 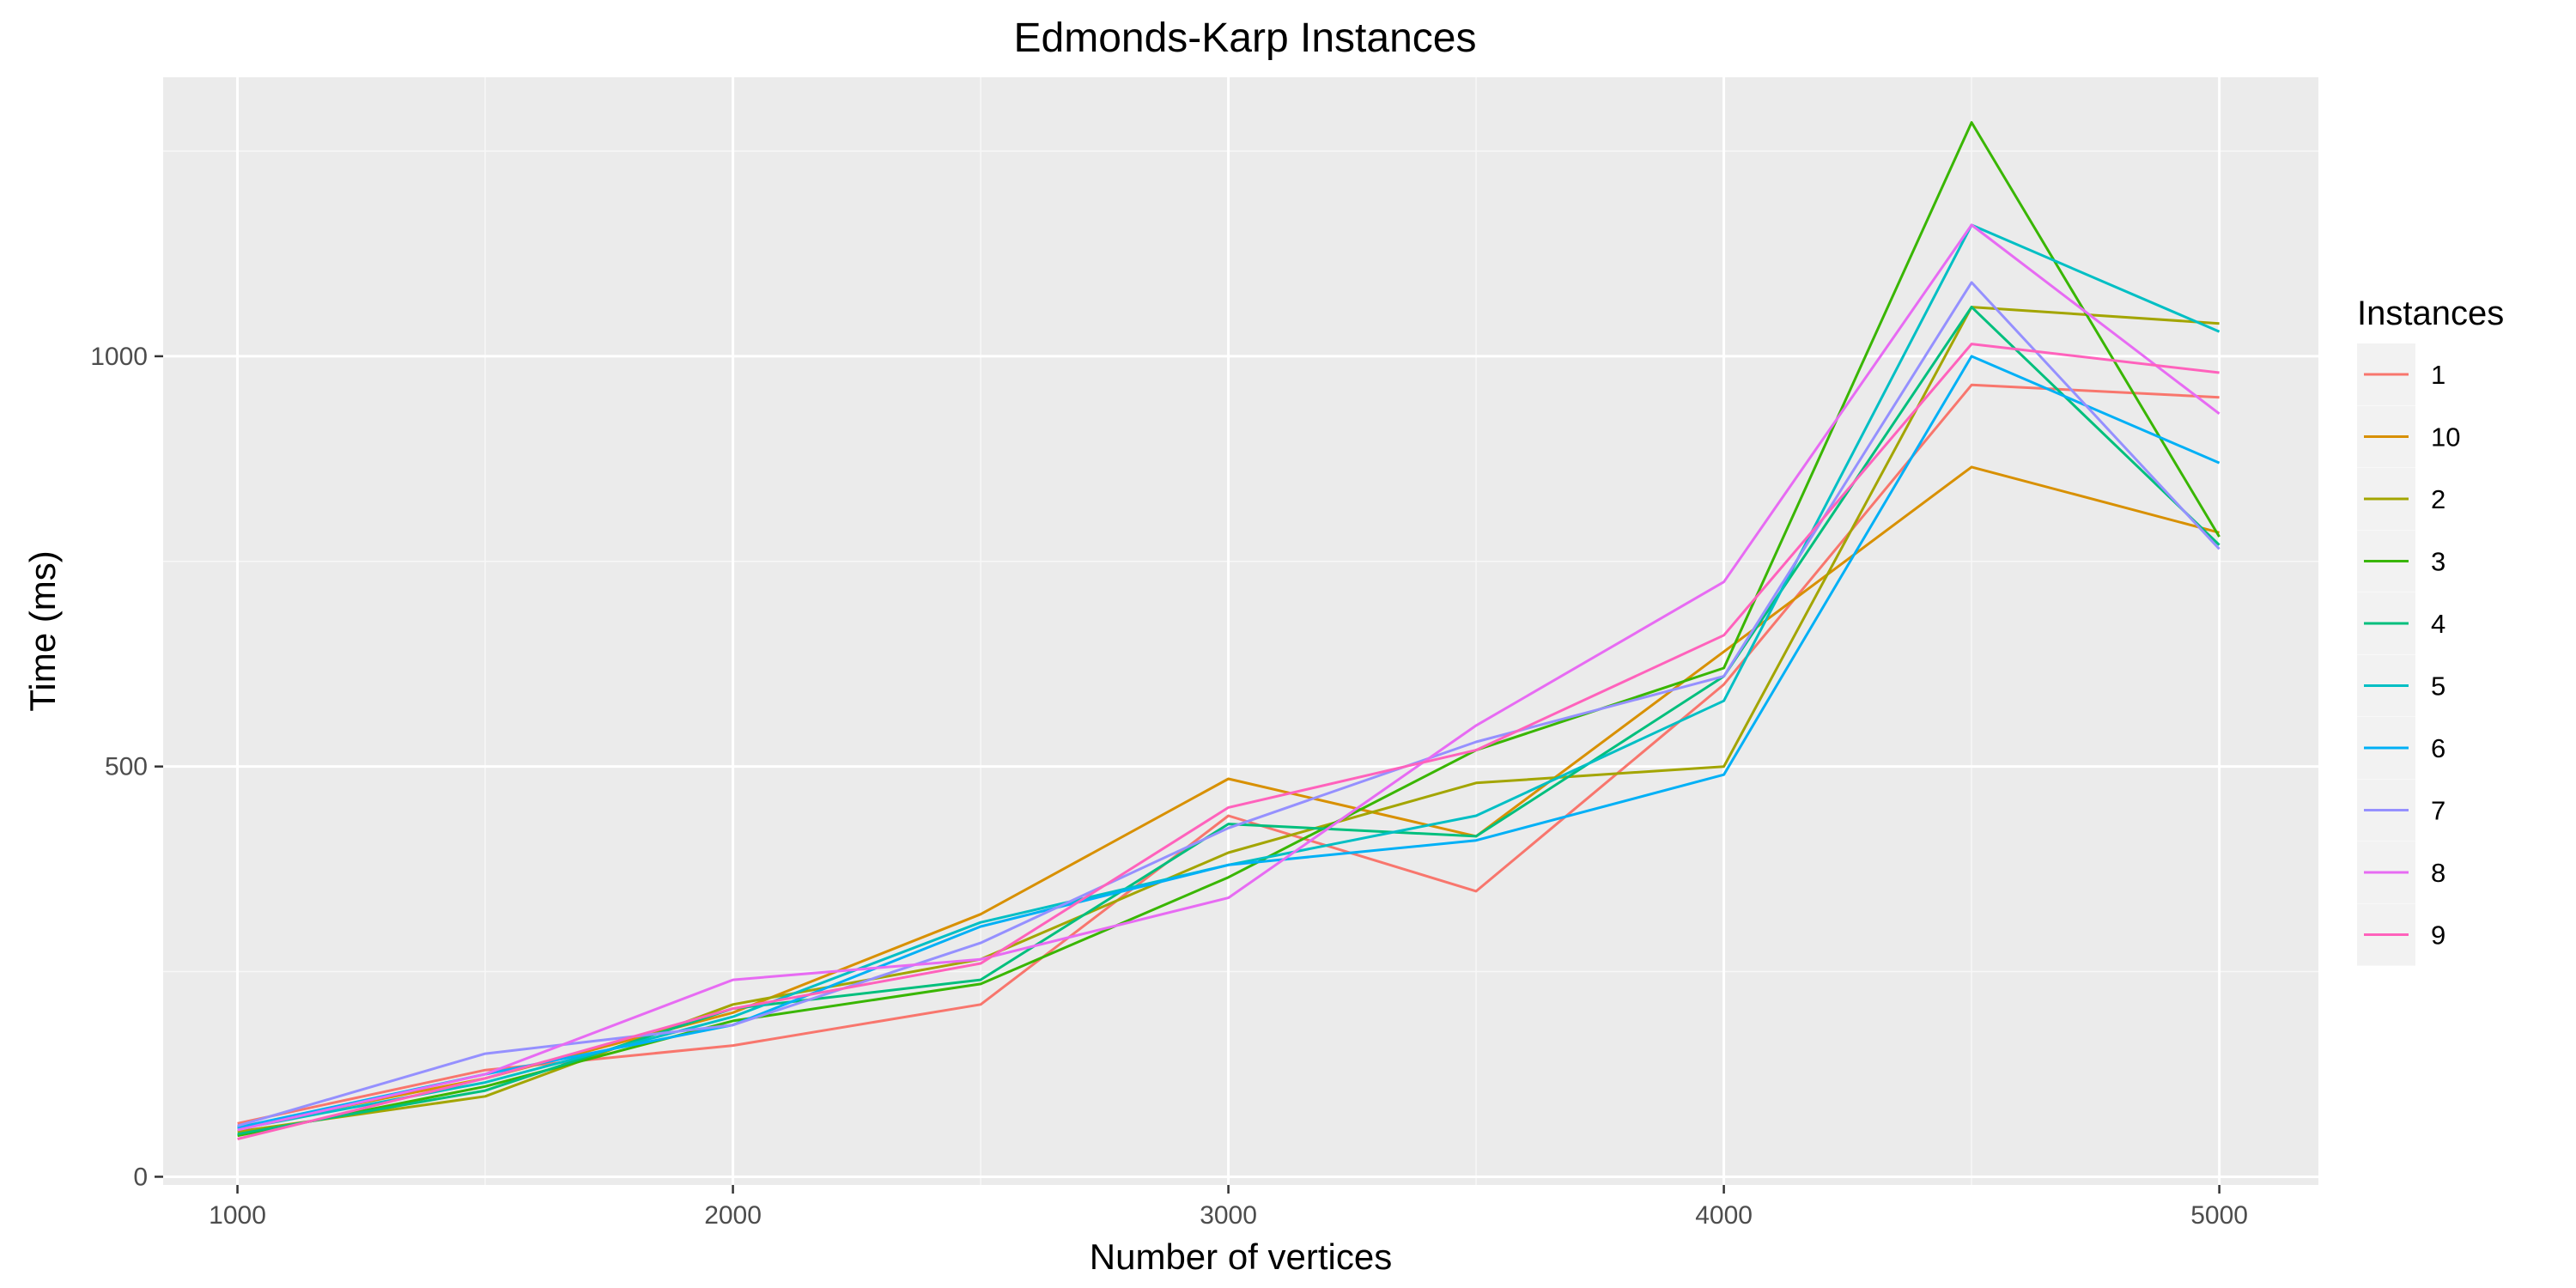 I want to click on legend-label-6: 6, so click(x=2438, y=748).